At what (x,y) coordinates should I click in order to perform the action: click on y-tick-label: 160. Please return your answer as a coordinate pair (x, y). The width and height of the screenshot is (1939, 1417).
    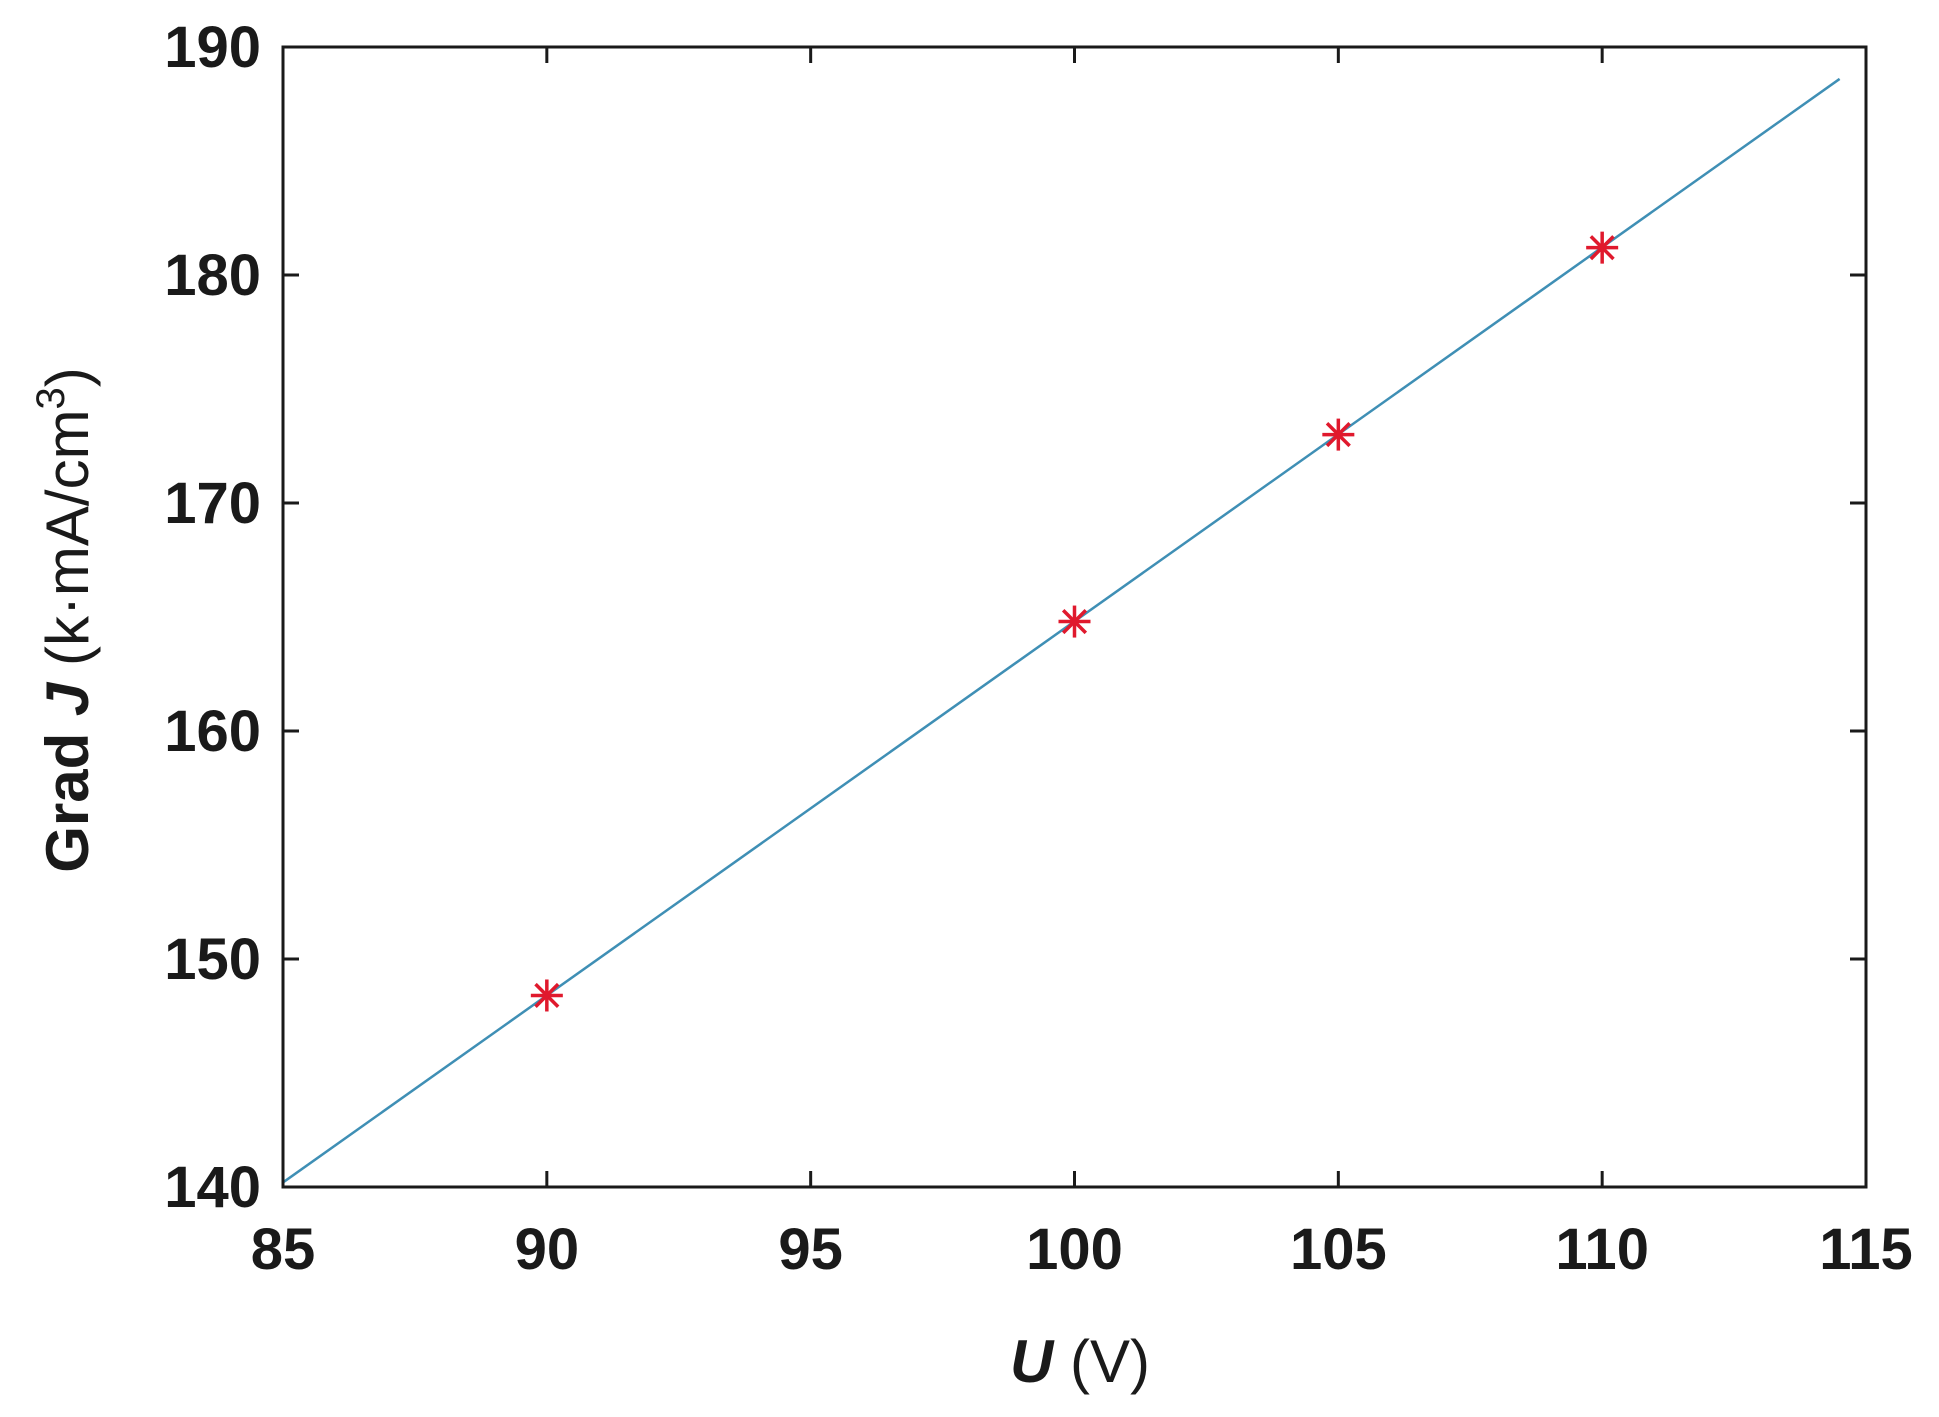
    Looking at the image, I should click on (212, 731).